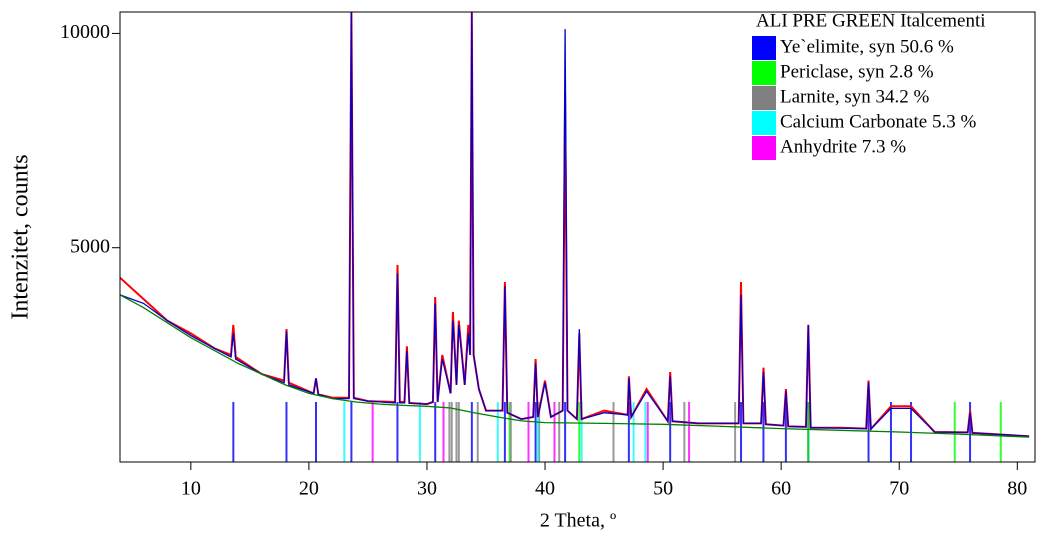 The width and height of the screenshot is (1037, 535). What do you see at coordinates (545, 489) in the screenshot?
I see `x-tick-label: 40` at bounding box center [545, 489].